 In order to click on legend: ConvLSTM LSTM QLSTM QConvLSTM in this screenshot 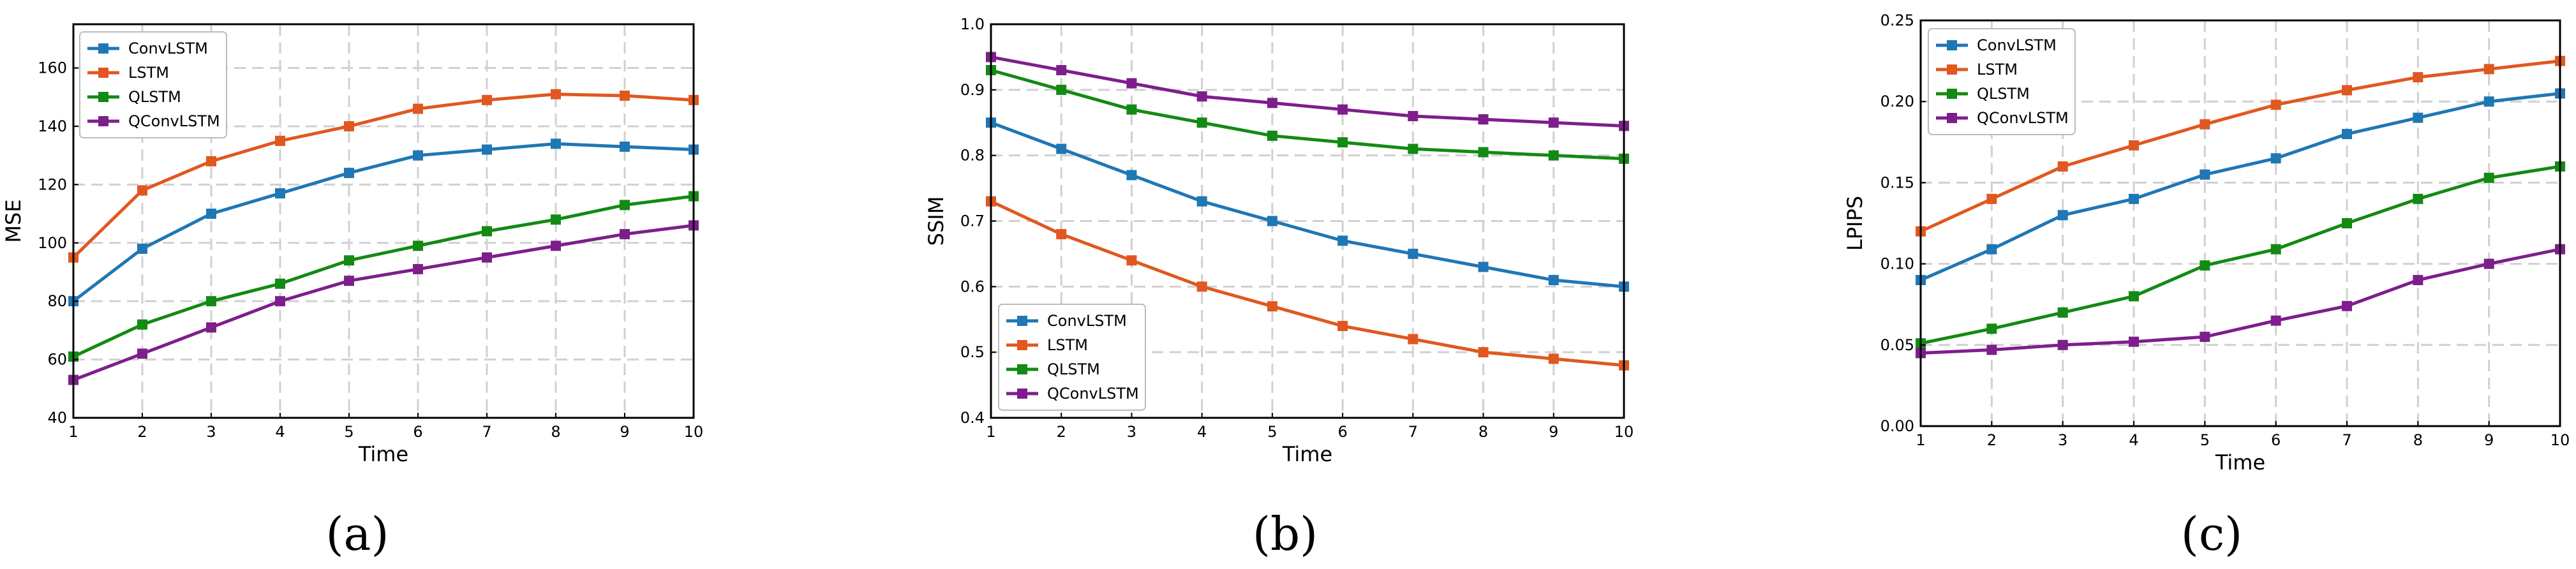, I will do `click(153, 84)`.